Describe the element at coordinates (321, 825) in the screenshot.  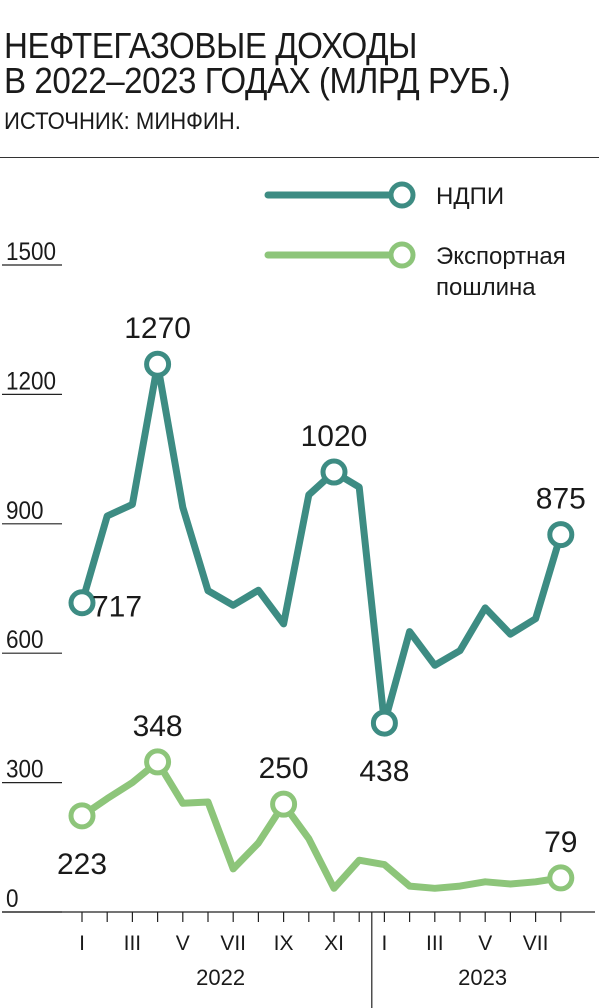
I see `series-line` at that location.